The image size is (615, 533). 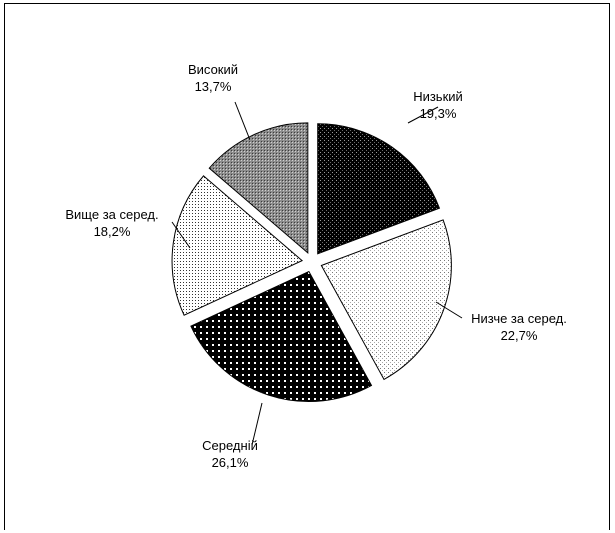 I want to click on slice-value-label: 19,3%, so click(x=438, y=113).